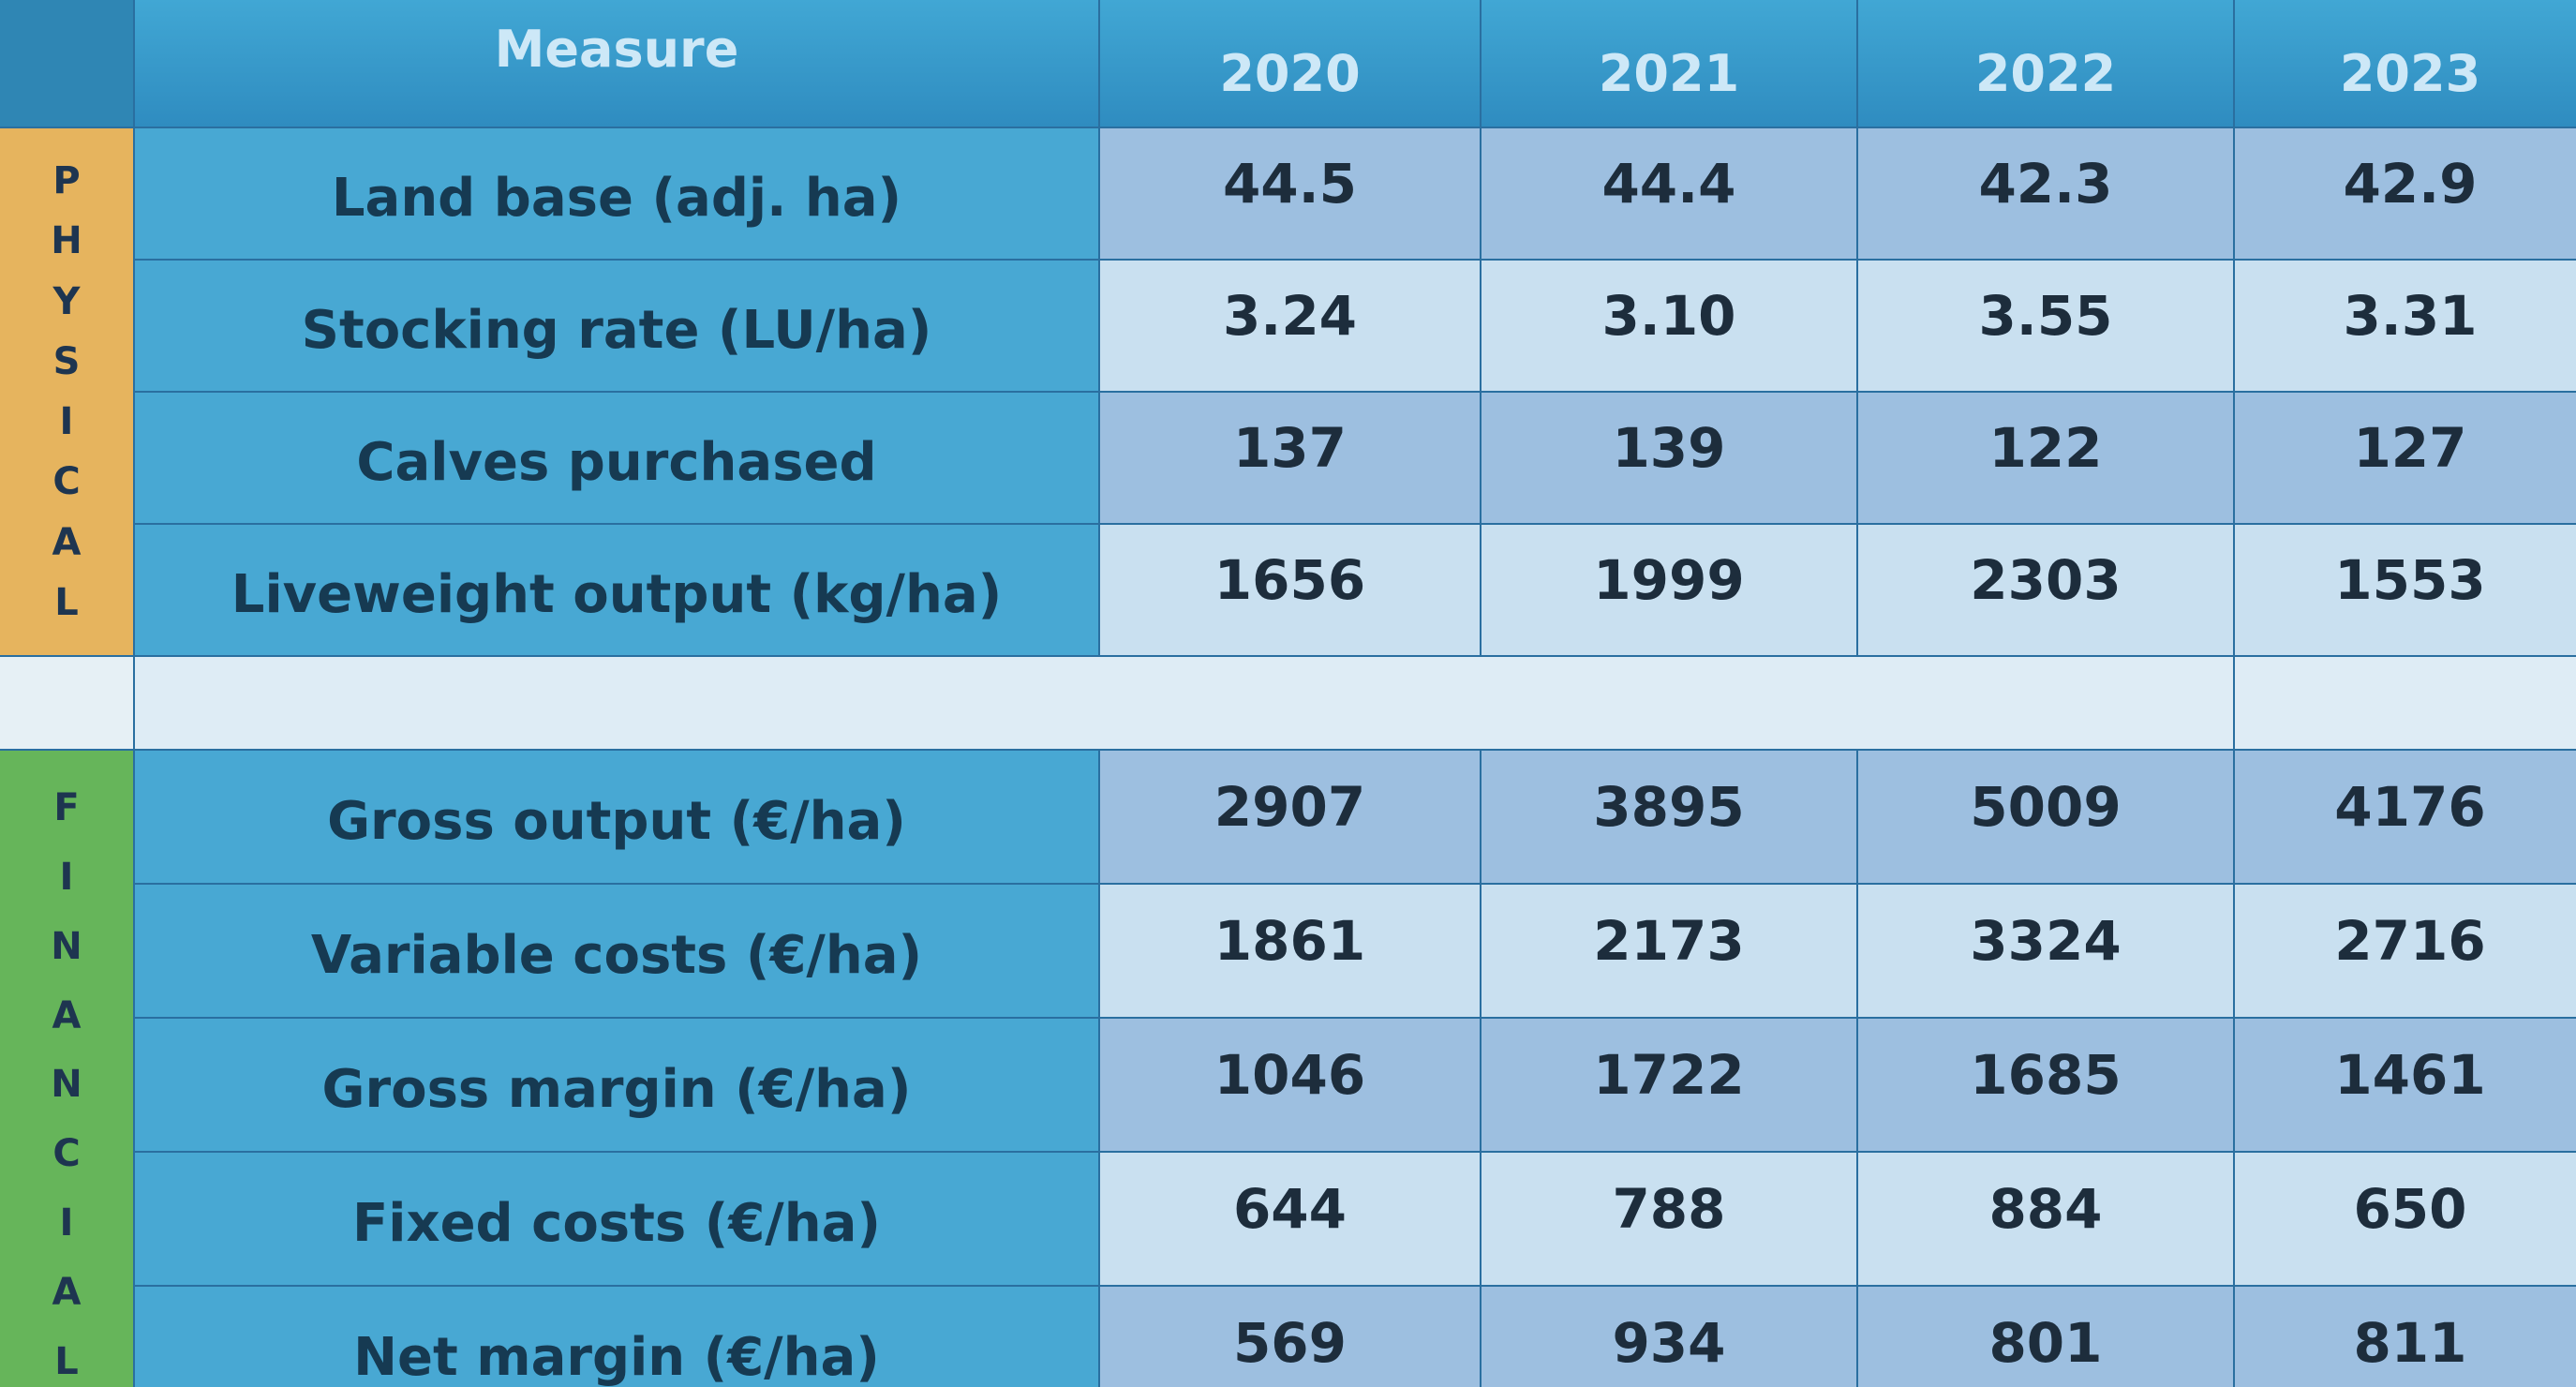  I want to click on value-cell: 3.55, so click(2045, 326).